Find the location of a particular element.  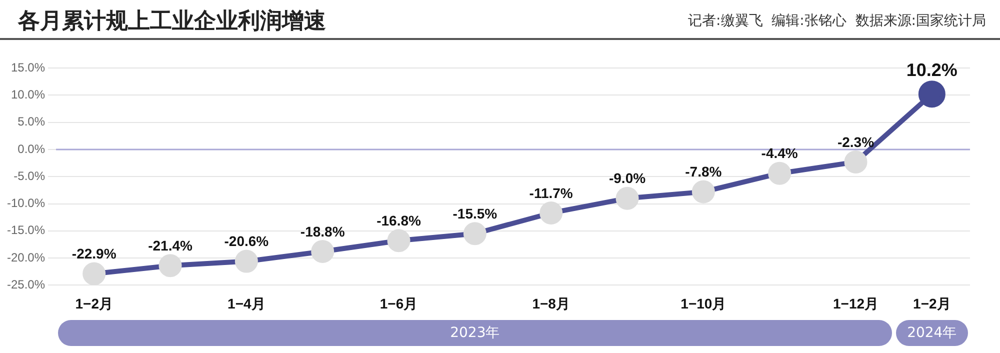

y-tick-label: -15.0% is located at coordinates (26, 230).